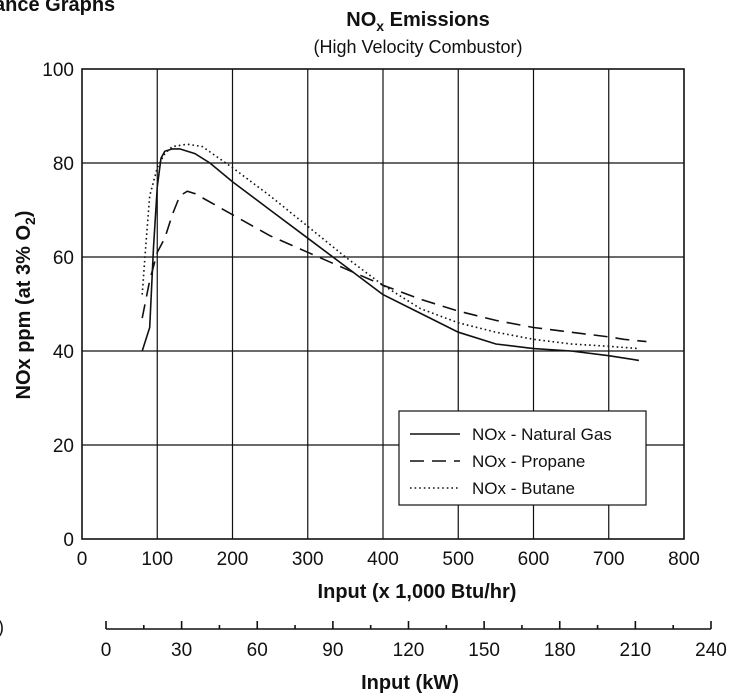 This screenshot has height=700, width=731. What do you see at coordinates (233, 559) in the screenshot?
I see `x-tick-label: 200` at bounding box center [233, 559].